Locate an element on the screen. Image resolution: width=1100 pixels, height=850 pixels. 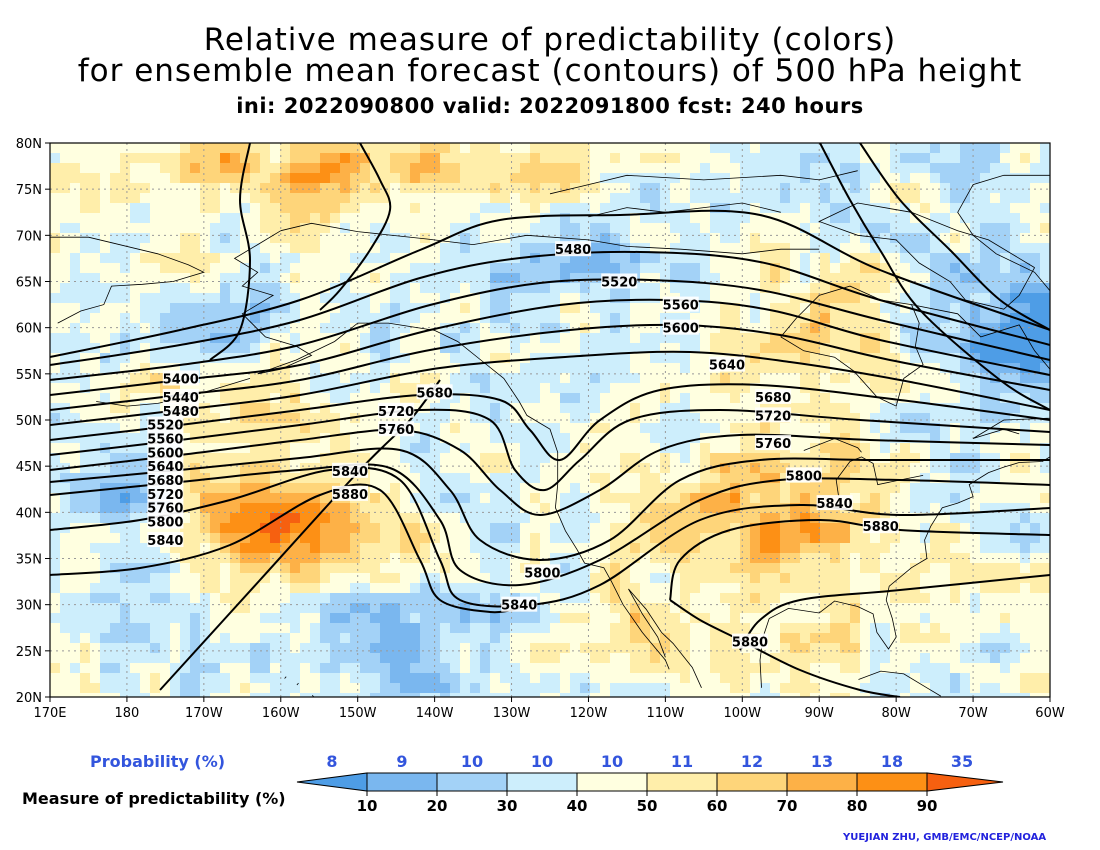
measure-tick-label: 90 is located at coordinates (927, 806).